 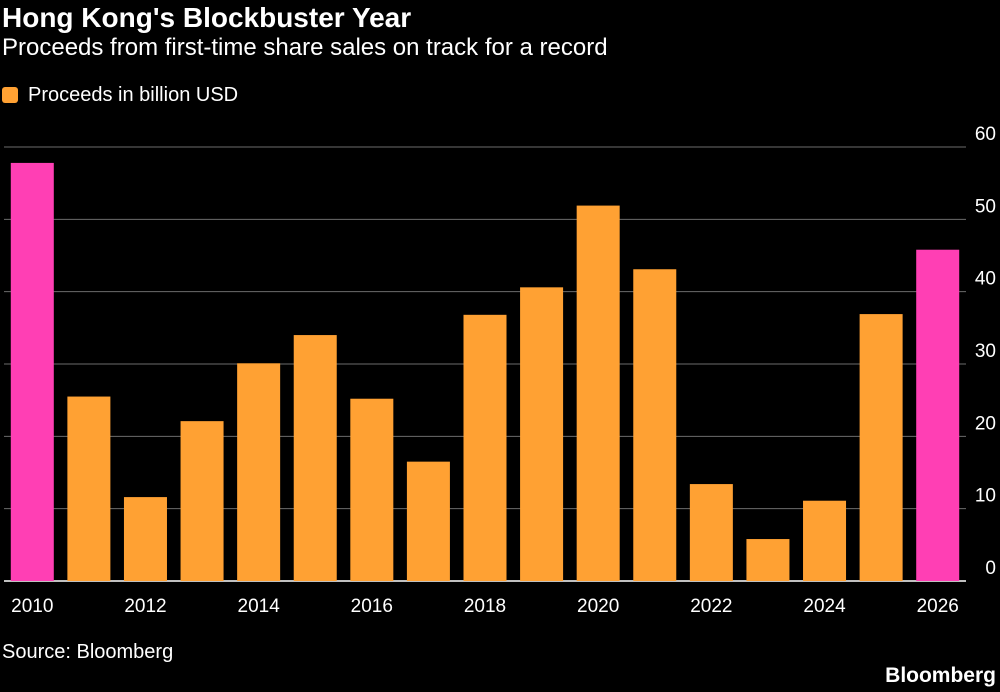 I want to click on x-axis-ticks: 2010 2012 2014 2016 2018 2020 2022 2024 2026, so click(x=485, y=606).